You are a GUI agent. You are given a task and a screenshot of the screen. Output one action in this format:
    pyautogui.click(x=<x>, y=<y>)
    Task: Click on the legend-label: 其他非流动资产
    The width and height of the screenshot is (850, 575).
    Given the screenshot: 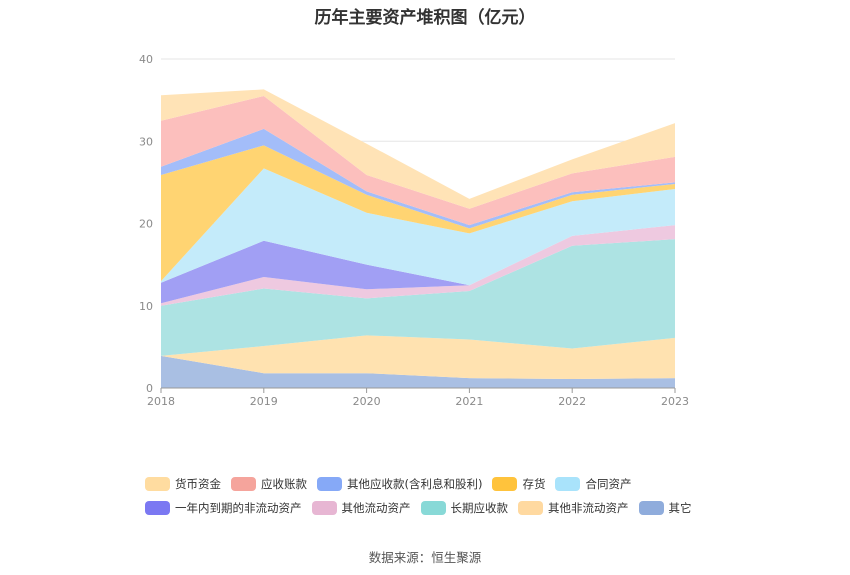 What is the action you would take?
    pyautogui.click(x=588, y=508)
    